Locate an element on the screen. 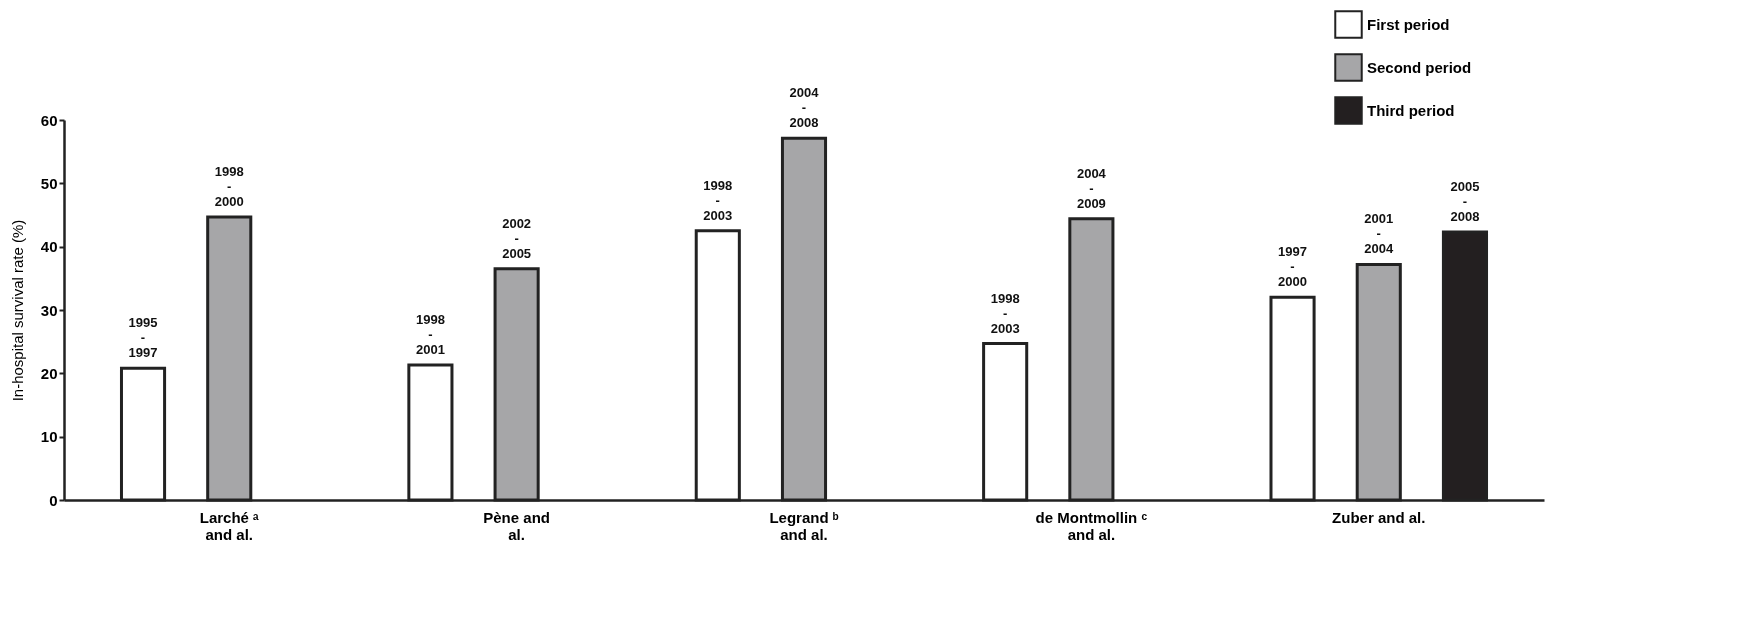  legend-label: Second period is located at coordinates (1419, 67).